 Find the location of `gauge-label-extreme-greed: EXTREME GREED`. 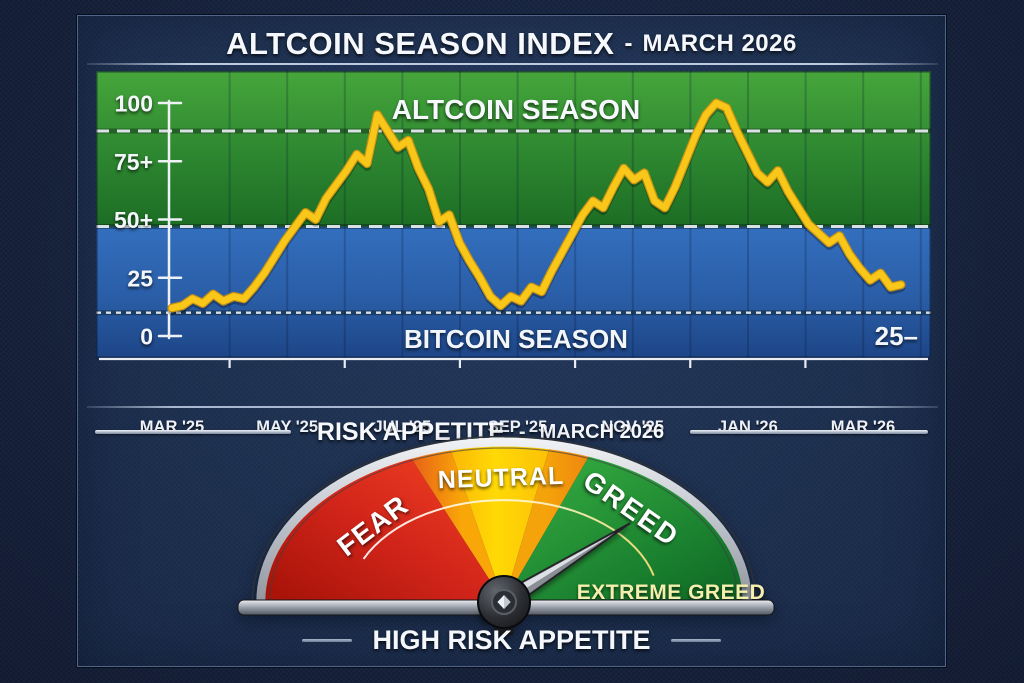

gauge-label-extreme-greed: EXTREME GREED is located at coordinates (671, 592).